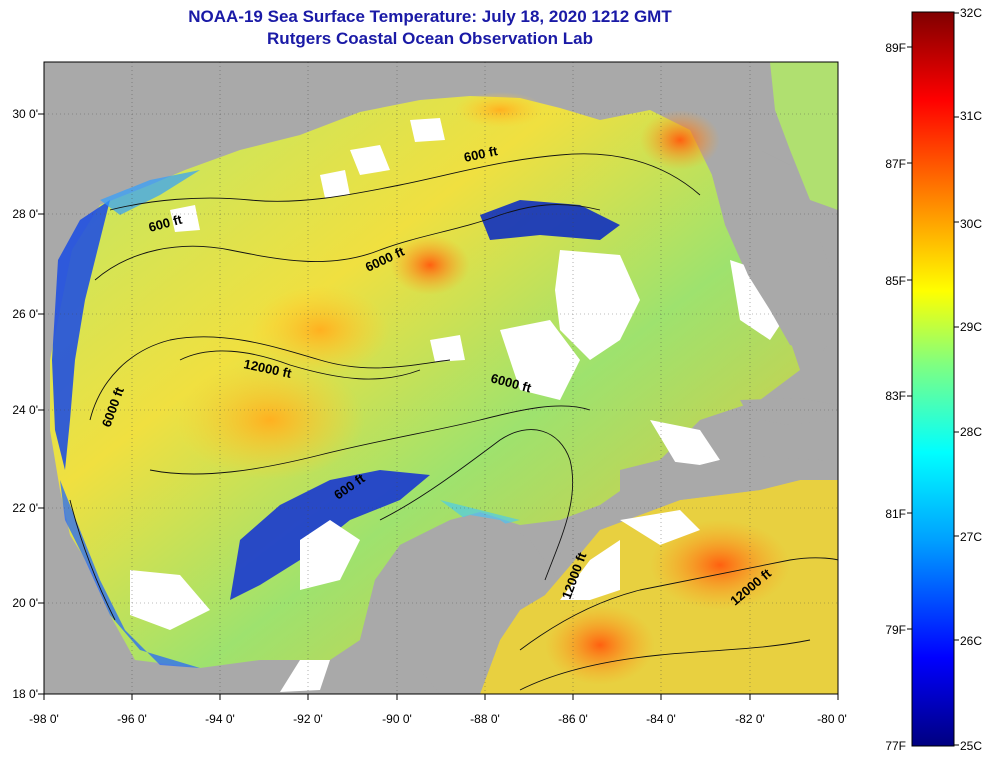 The image size is (992, 761). What do you see at coordinates (933, 379) in the screenshot?
I see `colorbar-gradient` at bounding box center [933, 379].